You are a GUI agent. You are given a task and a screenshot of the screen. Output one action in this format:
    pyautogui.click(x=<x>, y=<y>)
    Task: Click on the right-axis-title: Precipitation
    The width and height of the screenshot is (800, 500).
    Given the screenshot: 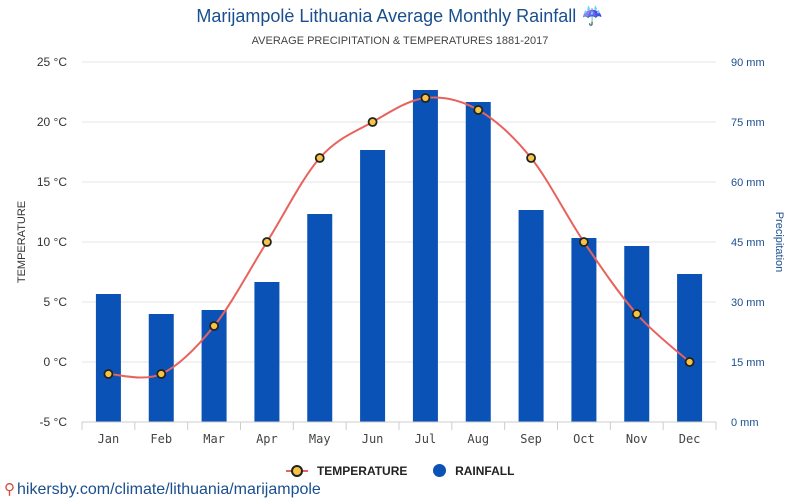 What is the action you would take?
    pyautogui.click(x=779, y=242)
    